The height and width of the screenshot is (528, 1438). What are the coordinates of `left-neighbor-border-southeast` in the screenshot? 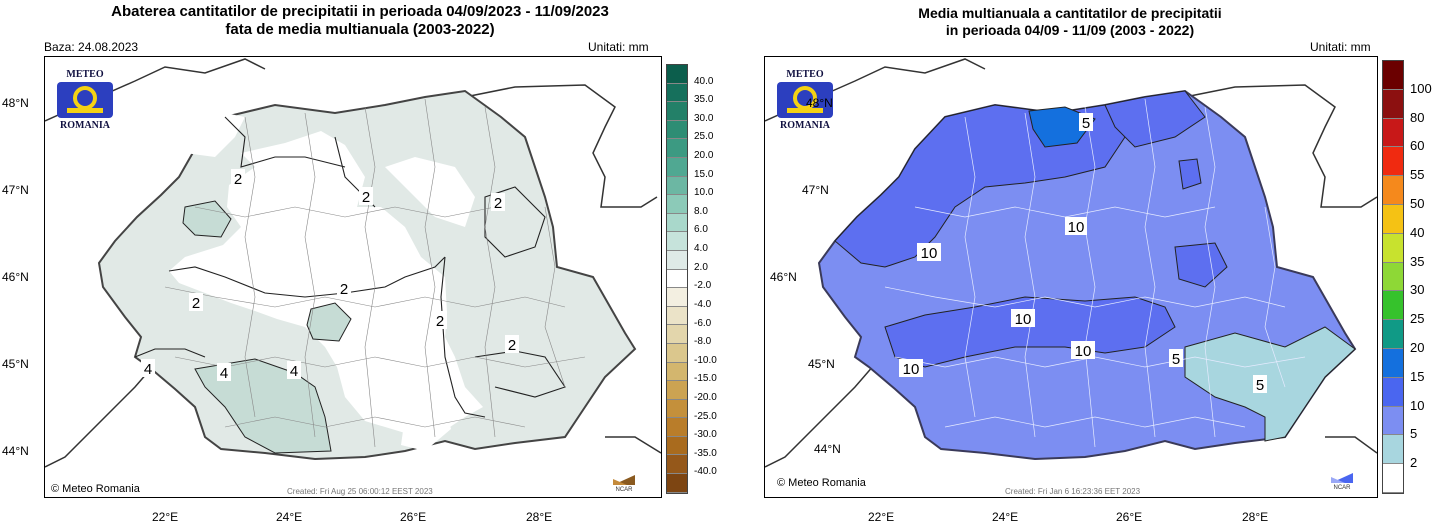 It's located at (633, 445).